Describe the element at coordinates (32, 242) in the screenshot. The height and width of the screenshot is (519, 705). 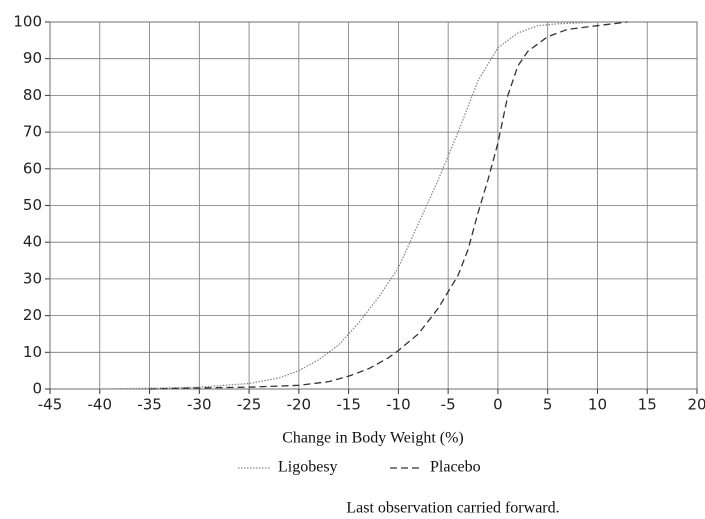
I see `y-tick-label: 40` at that location.